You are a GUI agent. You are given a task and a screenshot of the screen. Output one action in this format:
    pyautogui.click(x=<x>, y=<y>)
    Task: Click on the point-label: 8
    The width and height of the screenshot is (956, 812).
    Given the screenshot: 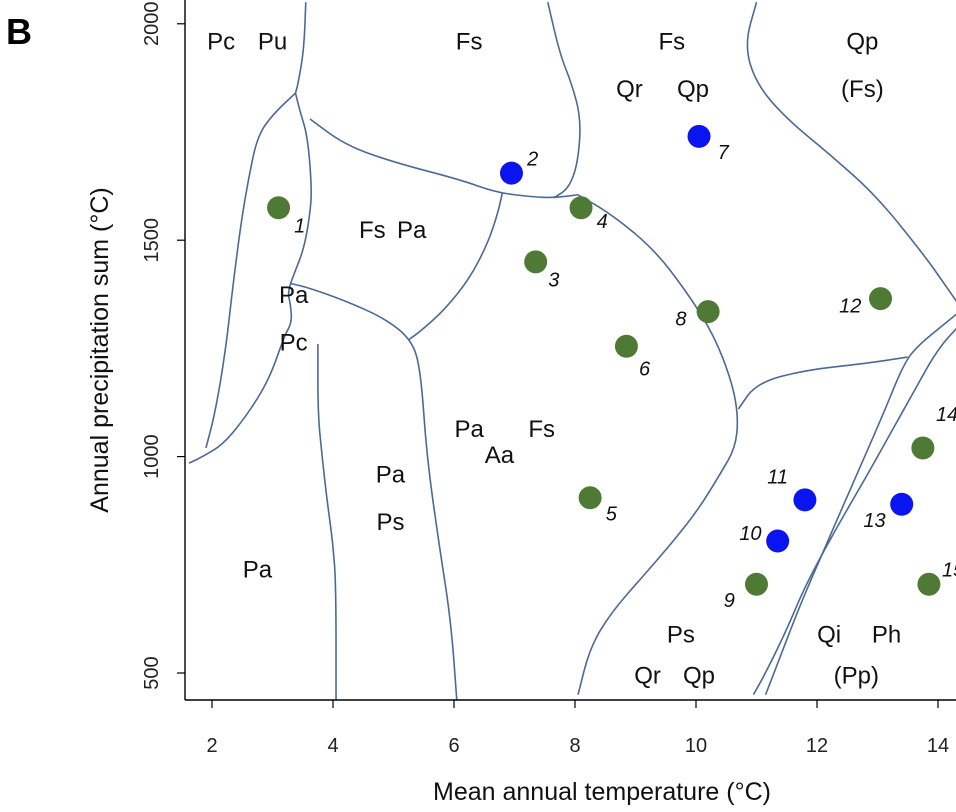 What is the action you would take?
    pyautogui.click(x=680, y=320)
    